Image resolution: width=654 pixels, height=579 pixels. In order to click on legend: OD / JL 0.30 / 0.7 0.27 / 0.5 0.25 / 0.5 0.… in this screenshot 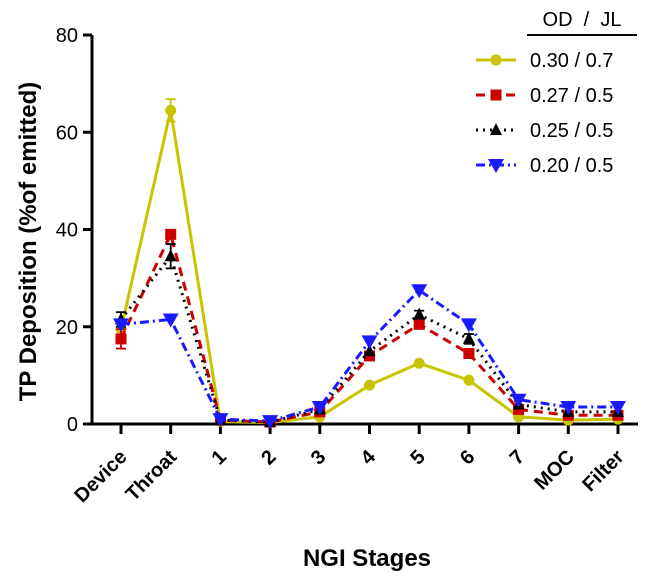, I will do `click(556, 93)`.